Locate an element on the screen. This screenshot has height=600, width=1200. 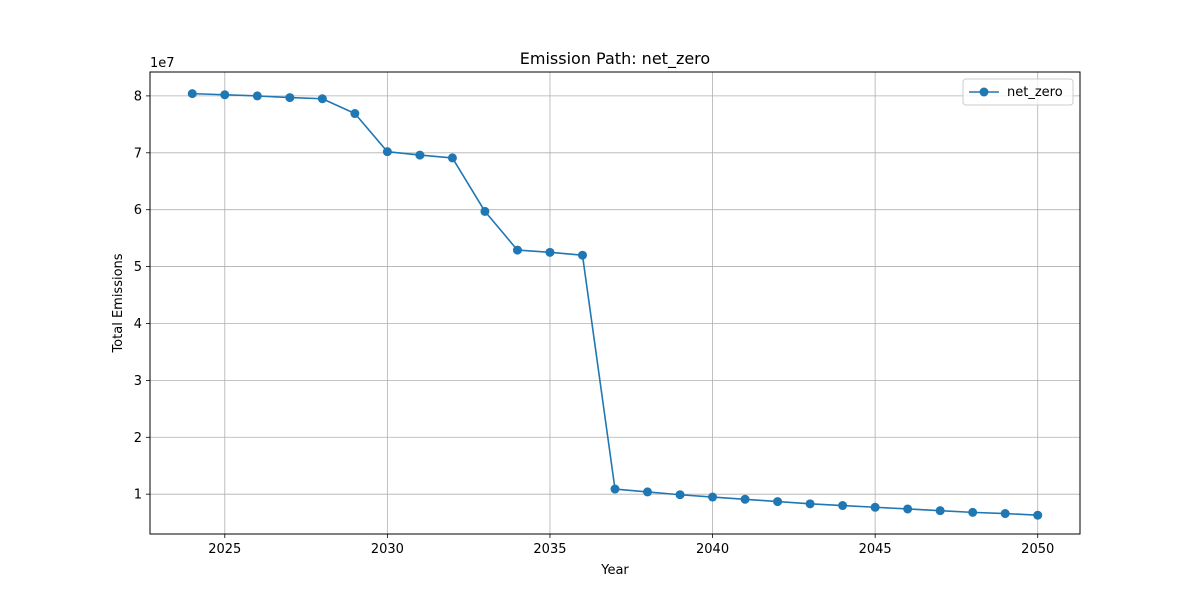
x-tick-label: 2040 is located at coordinates (712, 549).